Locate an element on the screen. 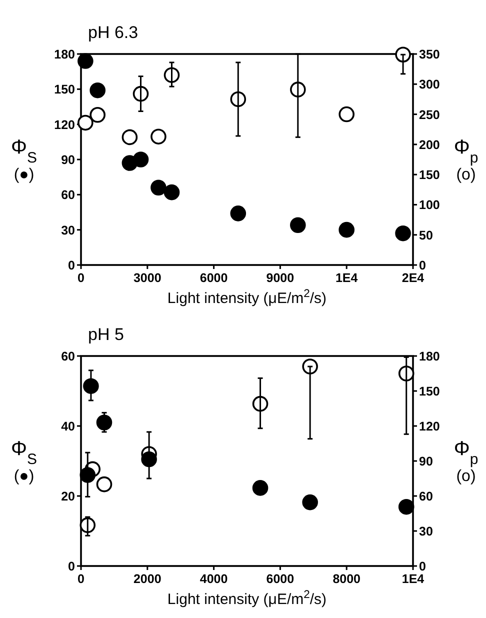 This screenshot has width=486, height=618. y2-tick-label: 180 is located at coordinates (429, 357).